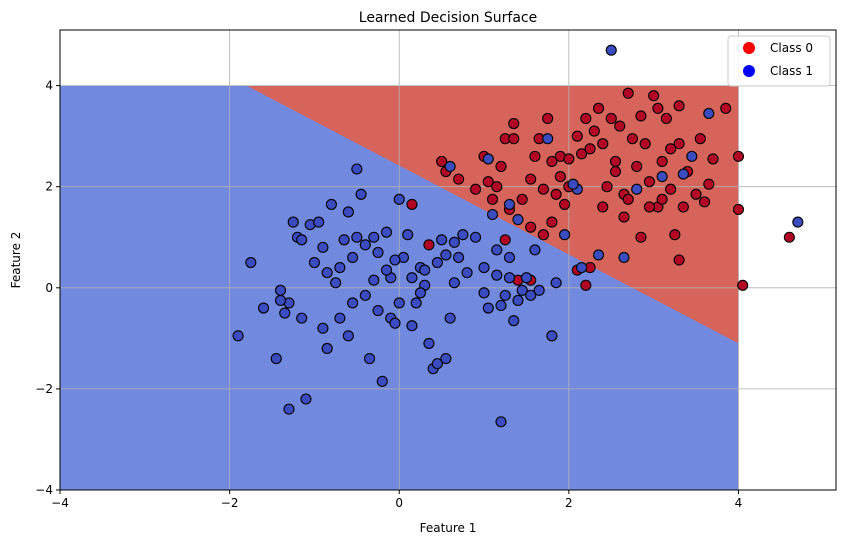 This screenshot has height=549, width=844. What do you see at coordinates (49, 86) in the screenshot?
I see `y-tick-label: 4` at bounding box center [49, 86].